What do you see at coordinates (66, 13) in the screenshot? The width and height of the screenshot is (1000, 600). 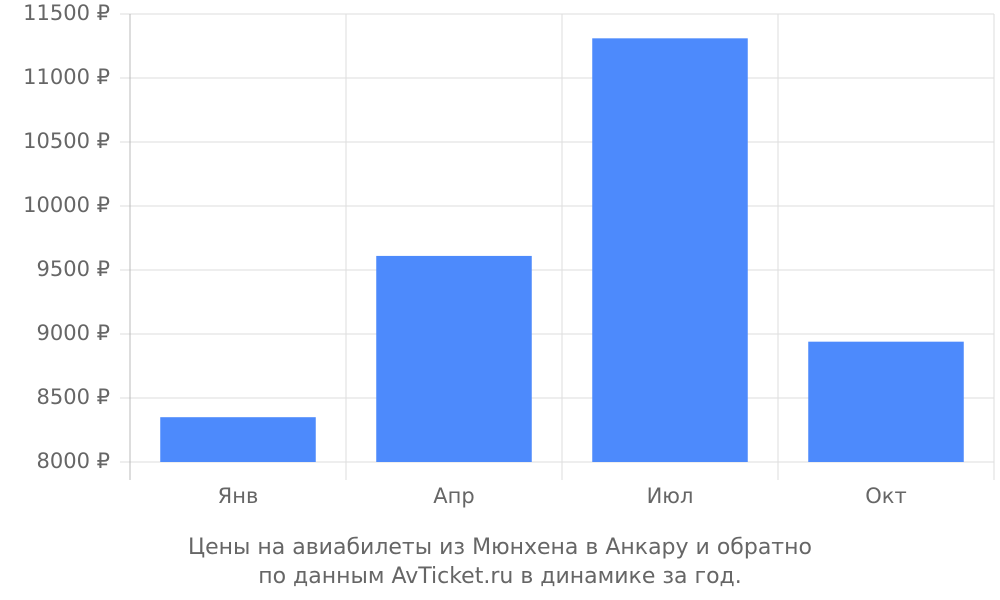 I see `y-tick-label: 11500 ₽` at bounding box center [66, 13].